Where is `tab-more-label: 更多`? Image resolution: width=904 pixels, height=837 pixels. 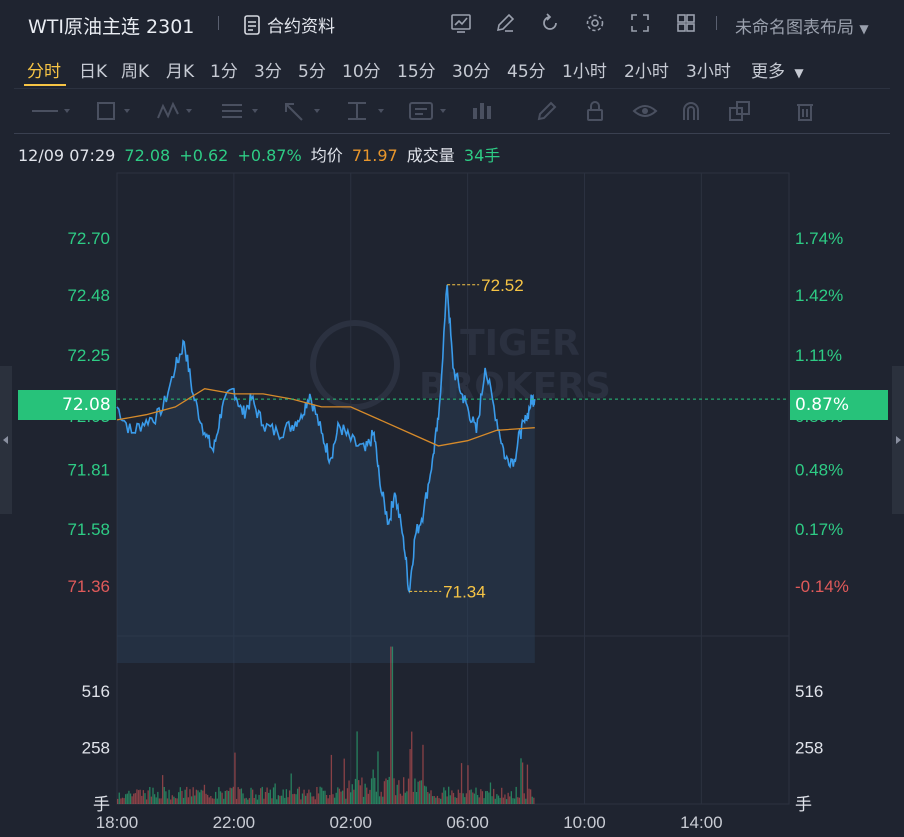
tab-more-label: 更多 is located at coordinates (768, 72).